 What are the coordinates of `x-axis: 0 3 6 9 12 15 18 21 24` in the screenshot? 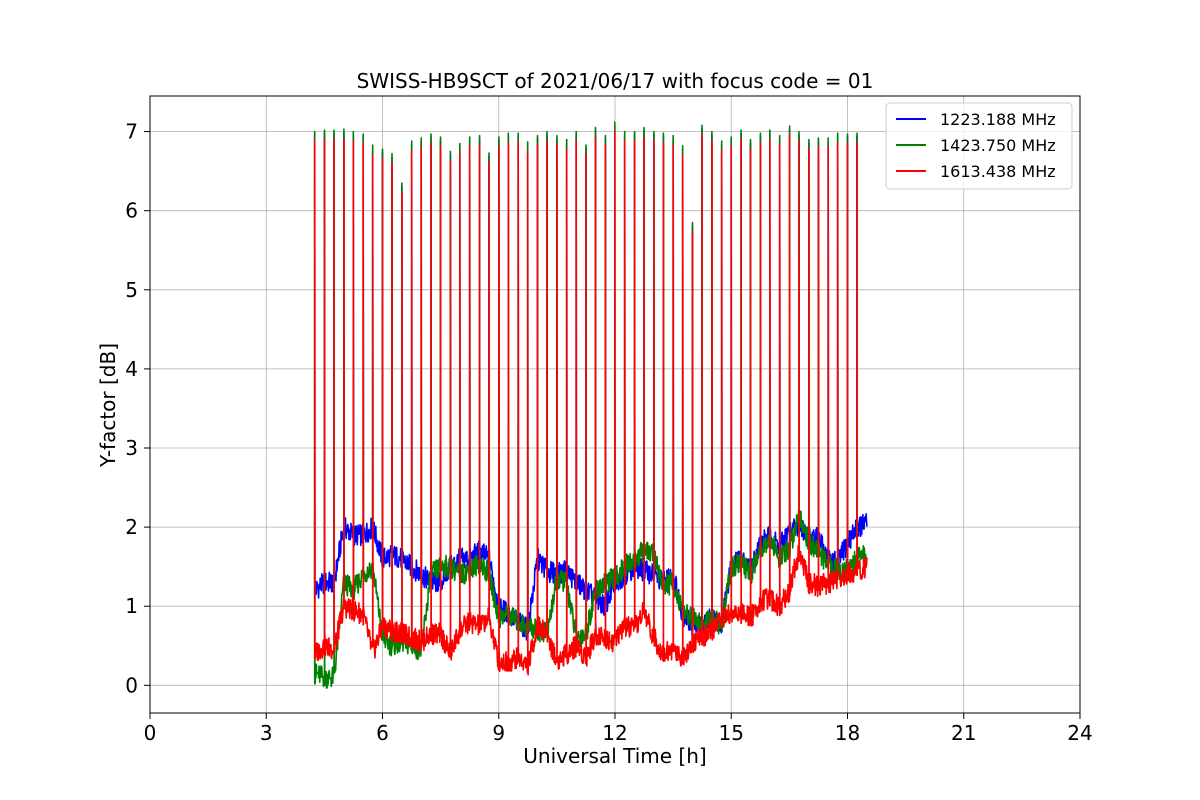 It's located at (618, 729).